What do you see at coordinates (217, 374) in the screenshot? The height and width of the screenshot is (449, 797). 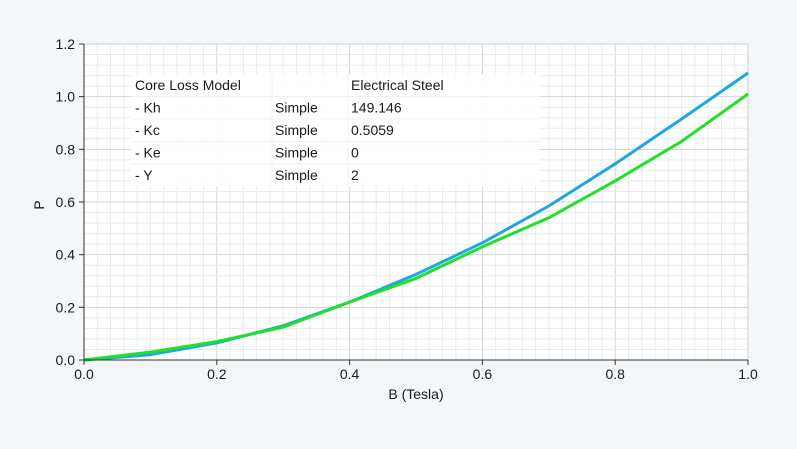 I see `x-tick-label: 0.2` at bounding box center [217, 374].